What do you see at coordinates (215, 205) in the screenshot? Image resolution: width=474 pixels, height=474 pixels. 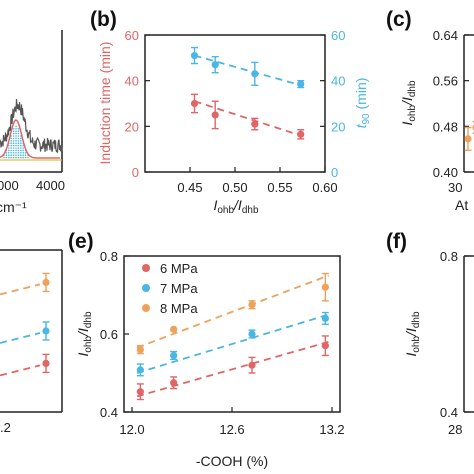 I see `panel-b-x-title-main: I` at bounding box center [215, 205].